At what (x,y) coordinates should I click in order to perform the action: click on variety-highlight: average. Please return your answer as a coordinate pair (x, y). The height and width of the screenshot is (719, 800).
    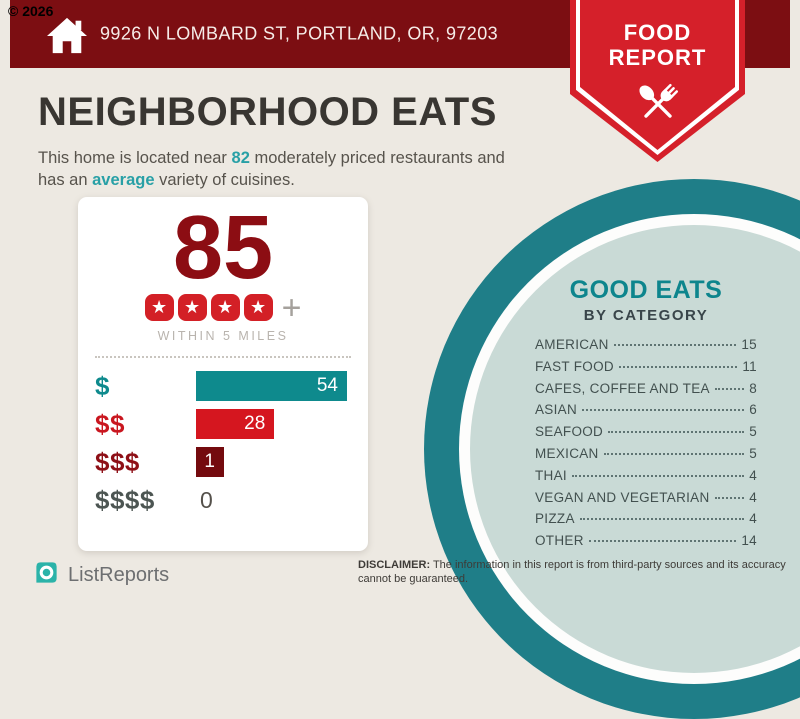
    Looking at the image, I should click on (123, 180).